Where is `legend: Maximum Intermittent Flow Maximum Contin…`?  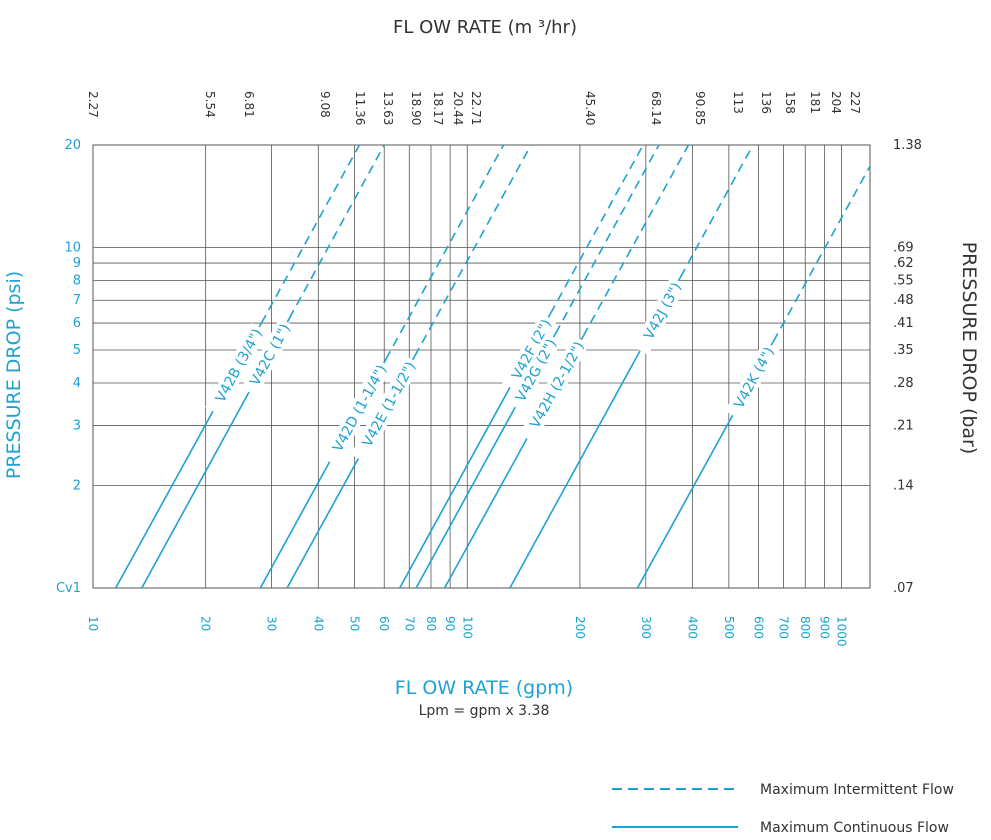 legend: Maximum Intermittent Flow Maximum Contin… is located at coordinates (783, 809).